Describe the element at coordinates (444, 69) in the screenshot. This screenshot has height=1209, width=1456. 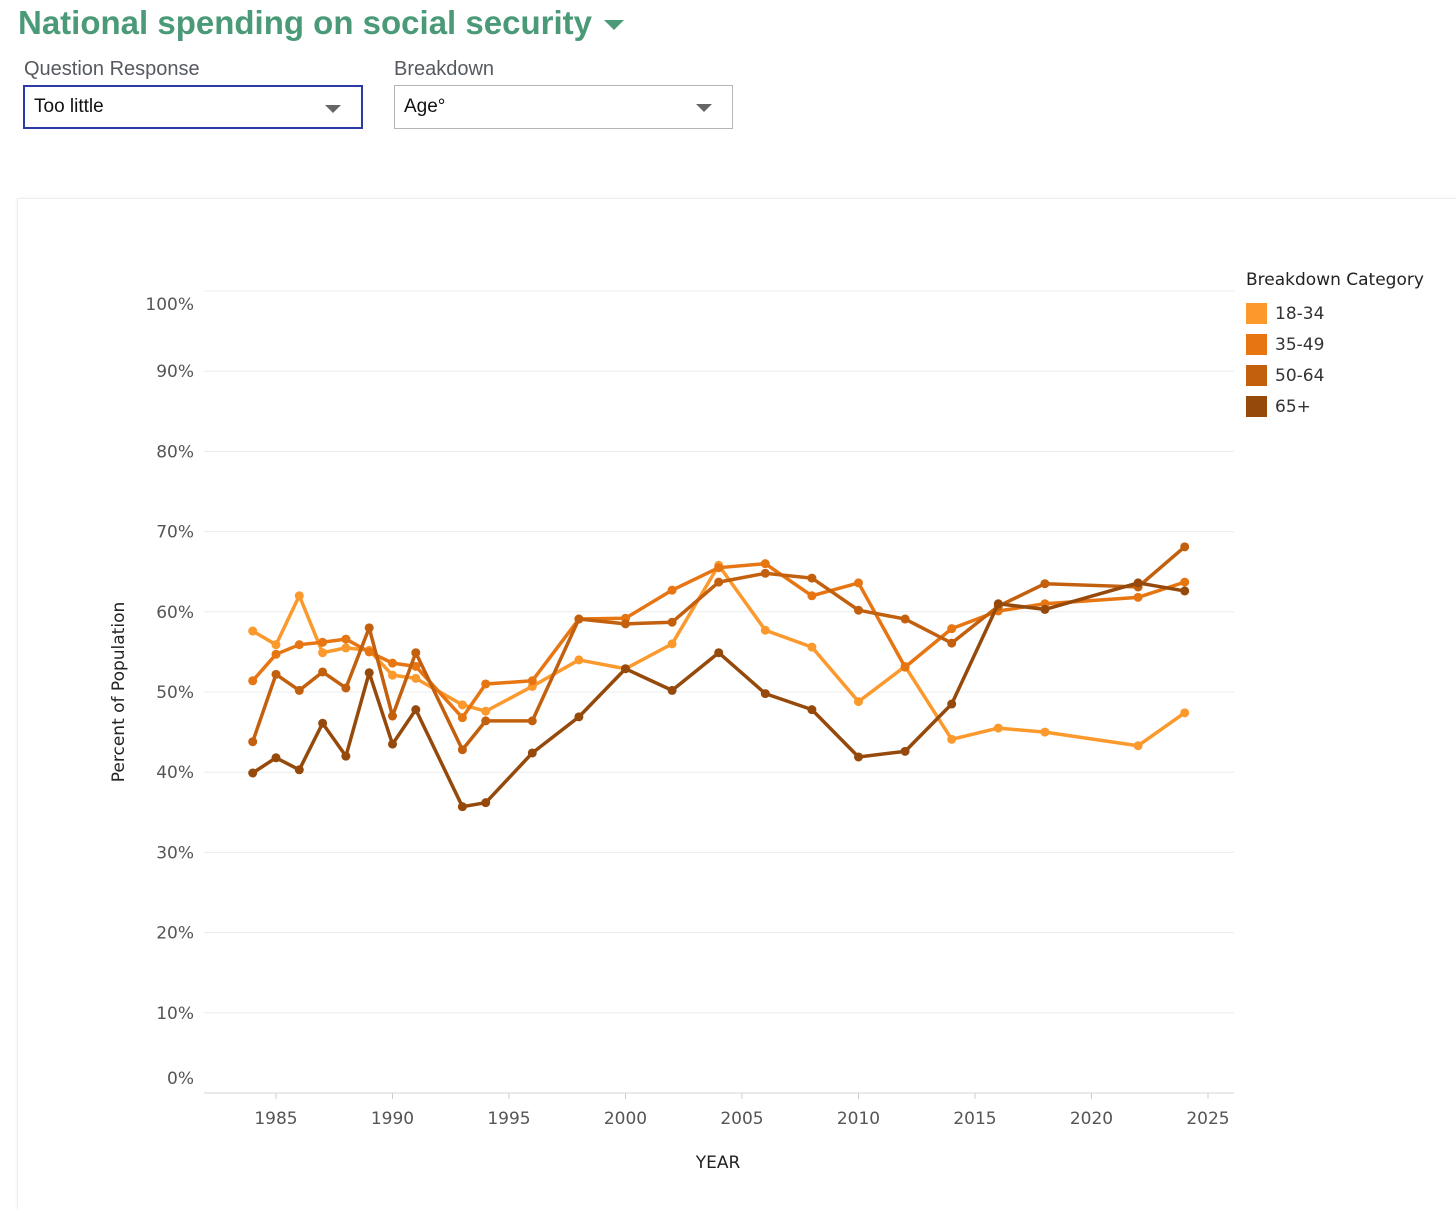
I see `breakdown-label: Breakdown` at that location.